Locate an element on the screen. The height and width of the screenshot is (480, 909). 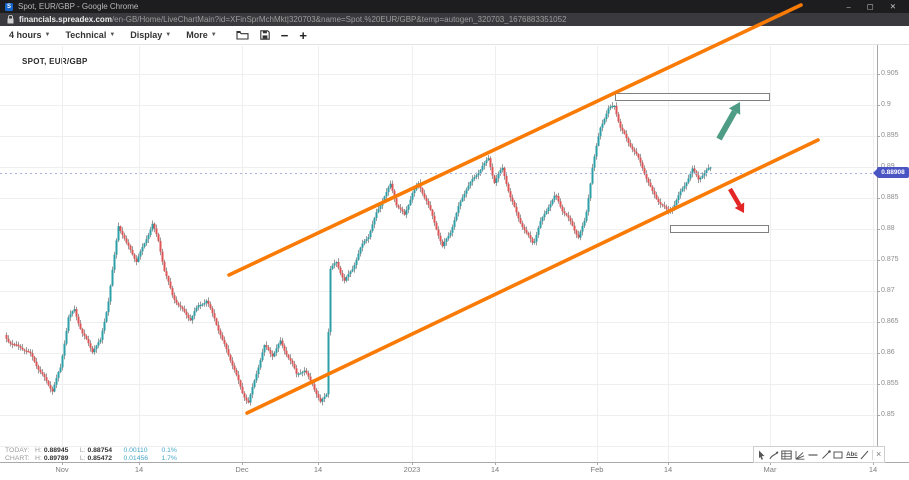
today-change-value: 0.00110 is located at coordinates (135, 450).